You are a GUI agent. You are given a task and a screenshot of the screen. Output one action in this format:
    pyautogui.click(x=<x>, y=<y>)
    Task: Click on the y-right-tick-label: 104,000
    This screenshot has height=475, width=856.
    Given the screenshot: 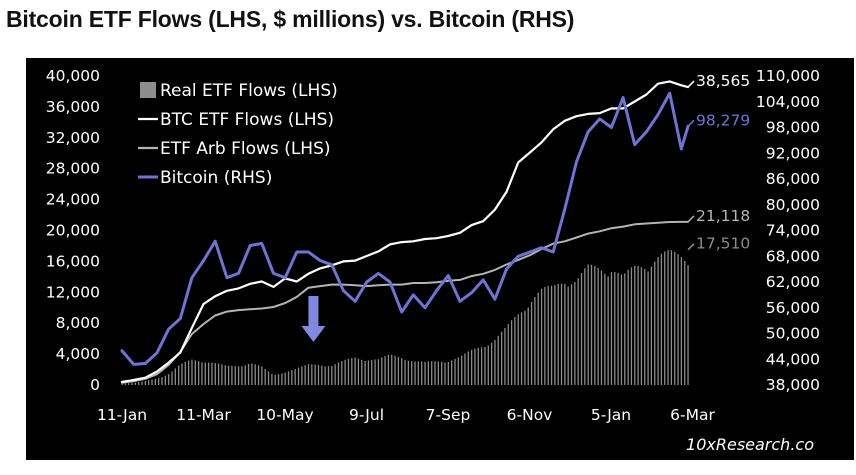 What is the action you would take?
    pyautogui.click(x=788, y=102)
    